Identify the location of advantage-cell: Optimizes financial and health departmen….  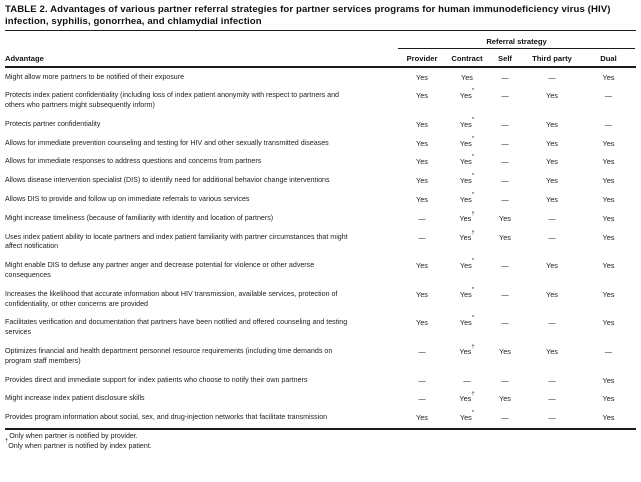
(169, 356).